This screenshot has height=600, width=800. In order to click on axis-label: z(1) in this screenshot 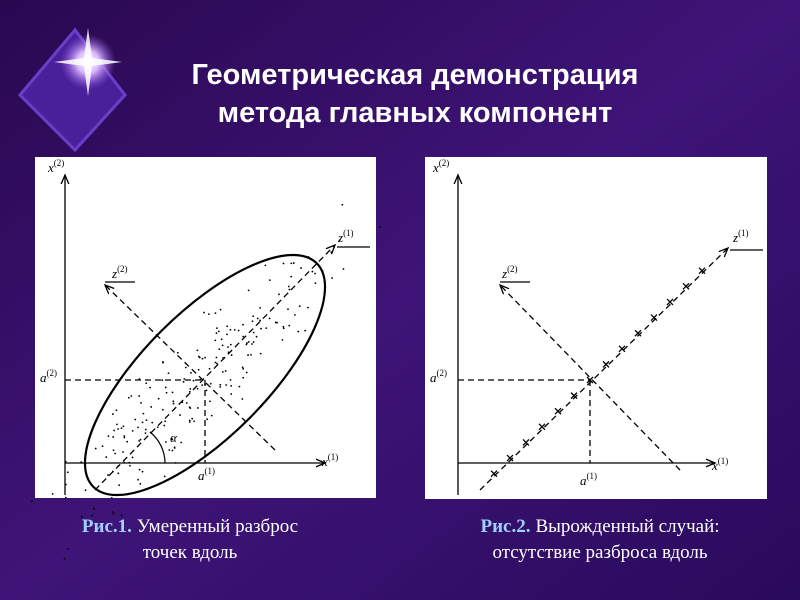, I will do `click(740, 236)`.